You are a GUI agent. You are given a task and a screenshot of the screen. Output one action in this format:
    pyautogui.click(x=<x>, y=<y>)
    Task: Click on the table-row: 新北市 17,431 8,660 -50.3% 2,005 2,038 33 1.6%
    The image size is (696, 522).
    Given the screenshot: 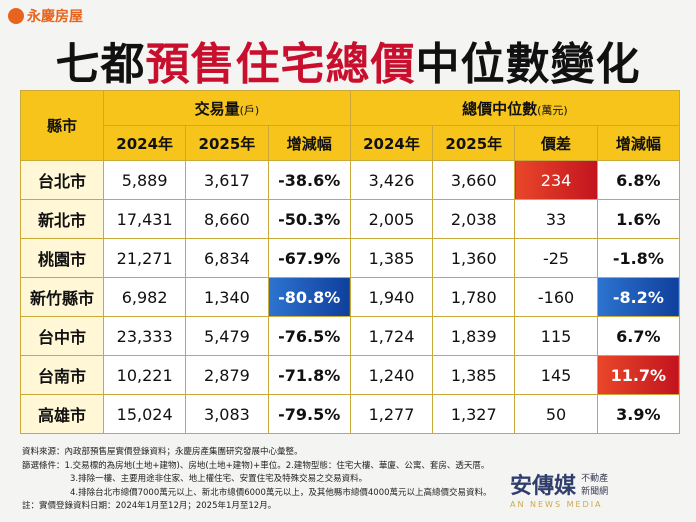 What is the action you would take?
    pyautogui.click(x=350, y=219)
    